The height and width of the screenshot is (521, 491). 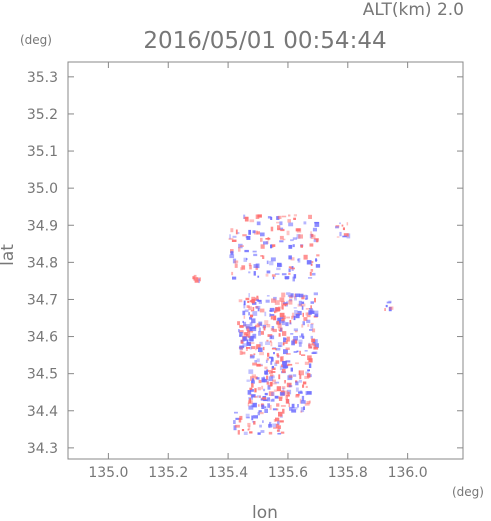 I want to click on y-tick-label: 34.8, so click(x=42, y=263).